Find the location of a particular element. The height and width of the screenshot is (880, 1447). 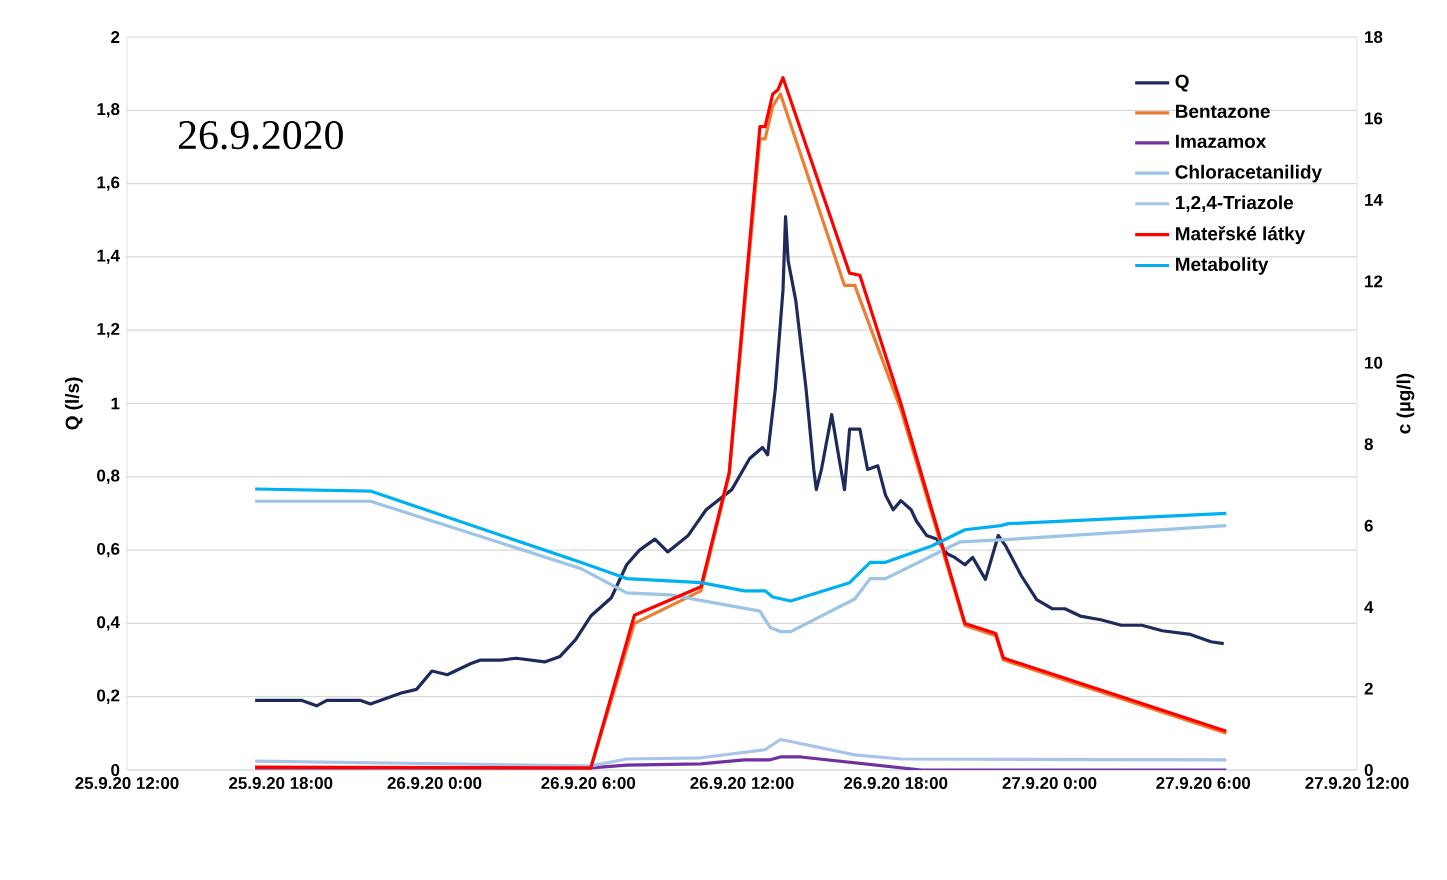

legend-label: Metabolity is located at coordinates (1222, 266).